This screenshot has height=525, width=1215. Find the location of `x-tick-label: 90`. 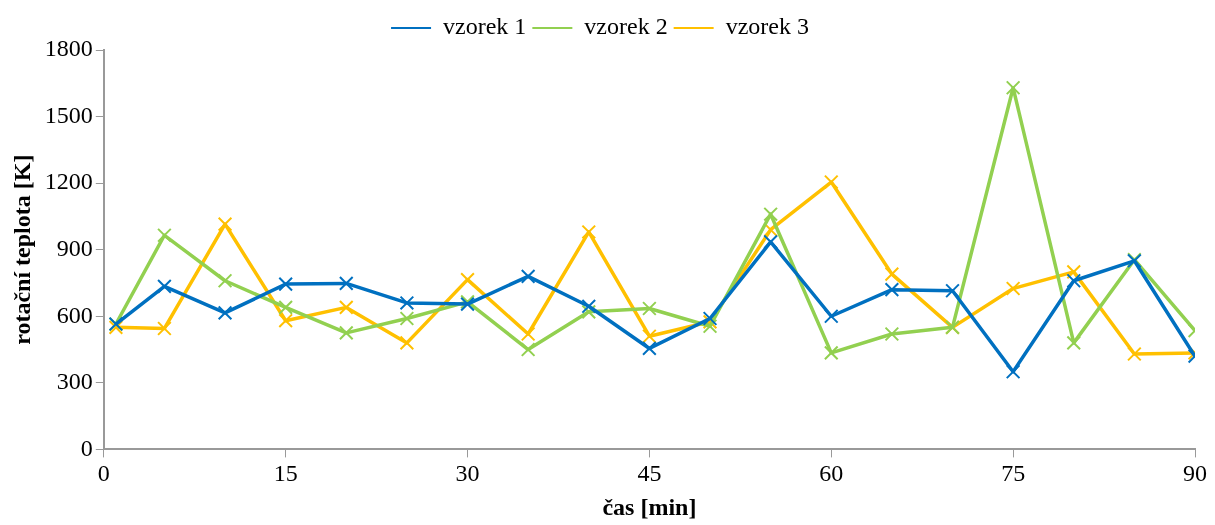

x-tick-label: 90 is located at coordinates (1195, 473).